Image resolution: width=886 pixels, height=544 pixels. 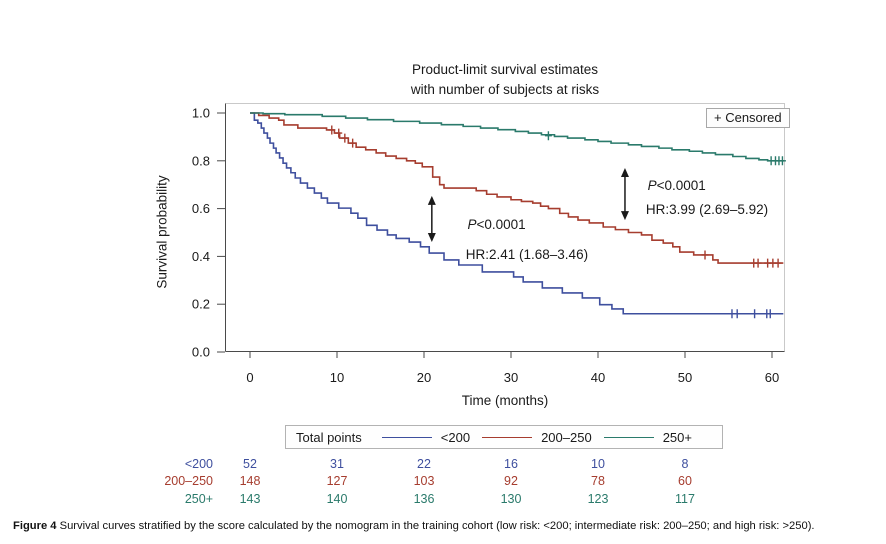 I want to click on risk-row-label: <200, so click(x=198, y=464).